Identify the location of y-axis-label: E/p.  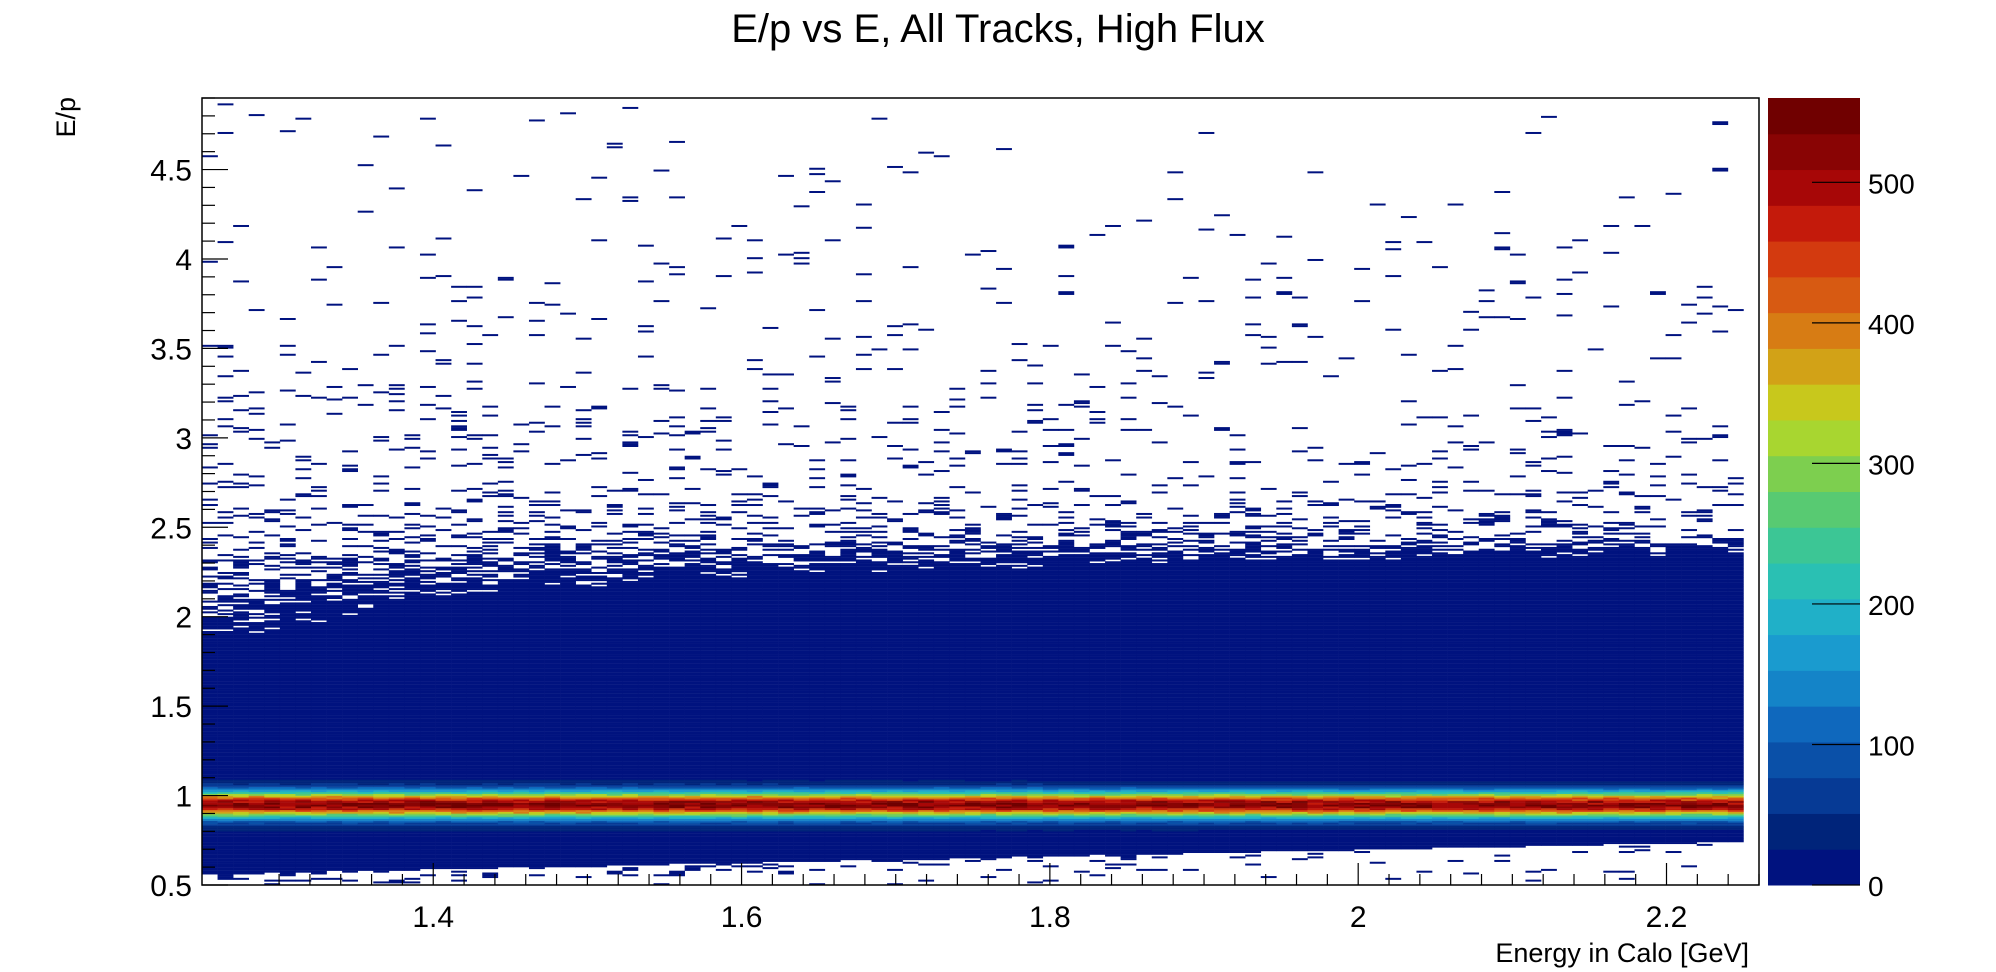
(66, 117).